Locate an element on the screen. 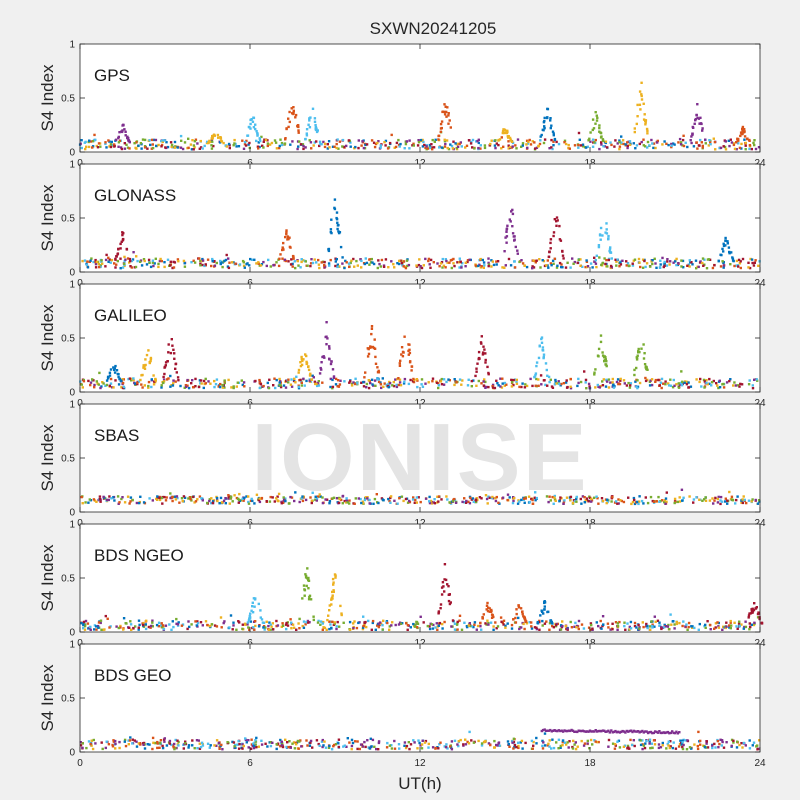 Image resolution: width=800 pixels, height=800 pixels. x-tick-label: 0 is located at coordinates (80, 283).